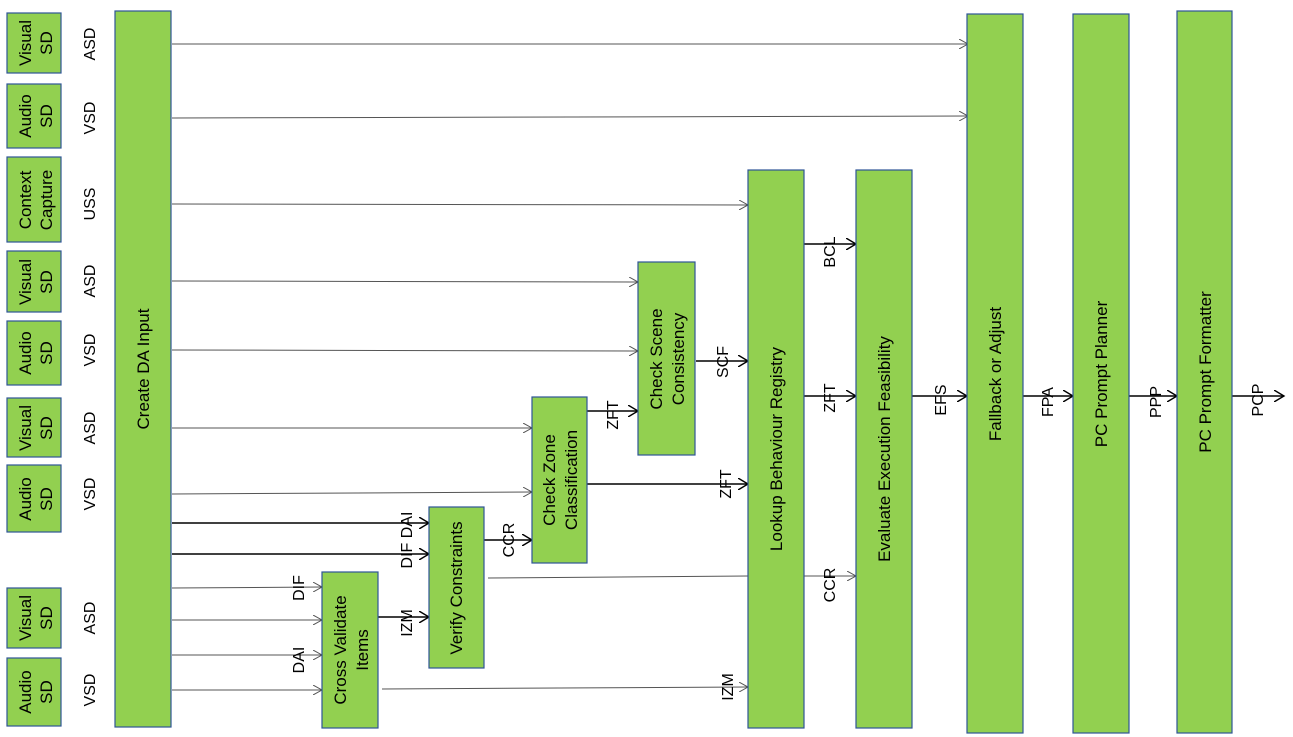  I want to click on signal-asd-1: ASD, so click(90, 44).